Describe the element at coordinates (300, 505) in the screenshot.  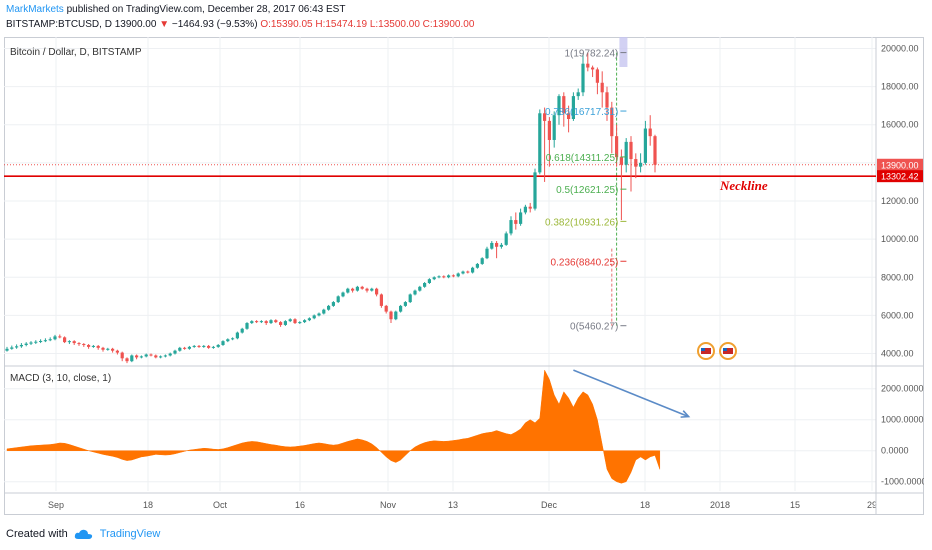
I see `time-axis-tick: 16` at that location.